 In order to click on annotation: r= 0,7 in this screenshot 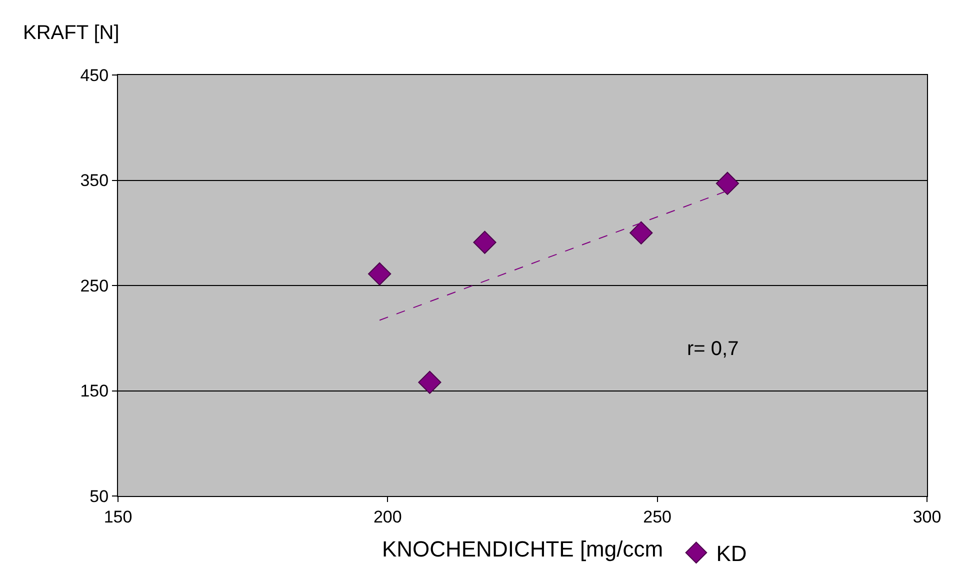, I will do `click(713, 349)`.